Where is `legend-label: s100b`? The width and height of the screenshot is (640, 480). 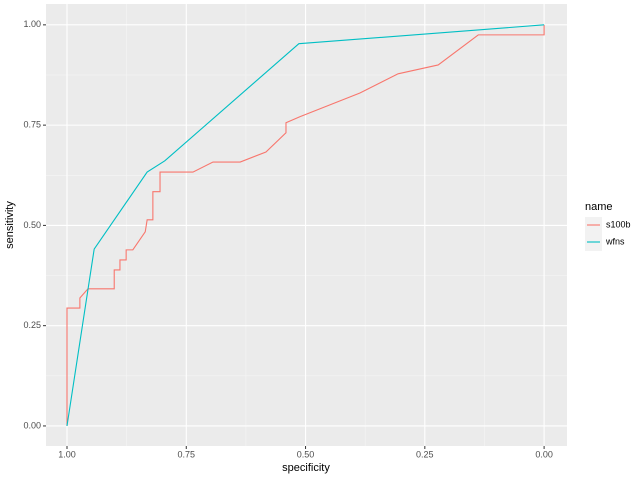 legend-label: s100b is located at coordinates (618, 224).